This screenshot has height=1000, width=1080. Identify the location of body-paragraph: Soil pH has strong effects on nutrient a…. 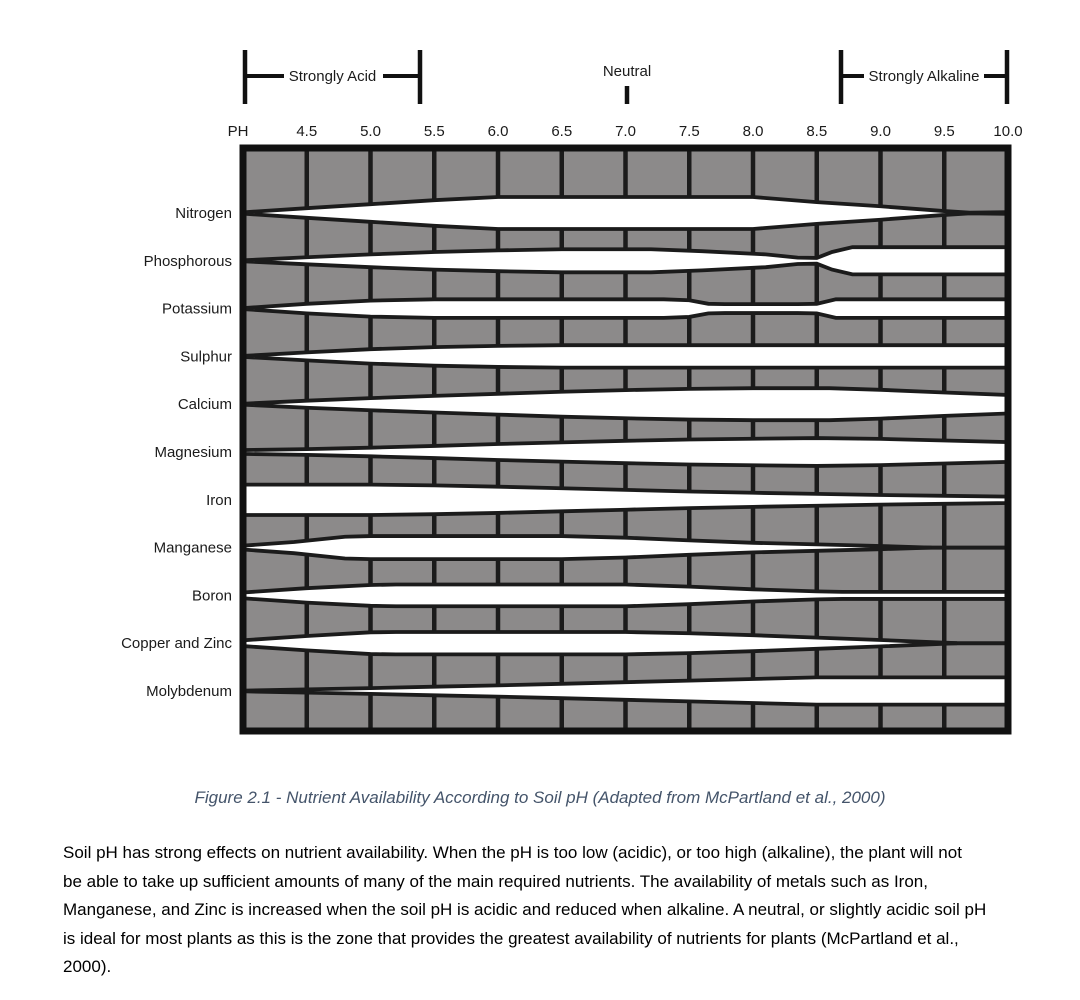
(525, 910).